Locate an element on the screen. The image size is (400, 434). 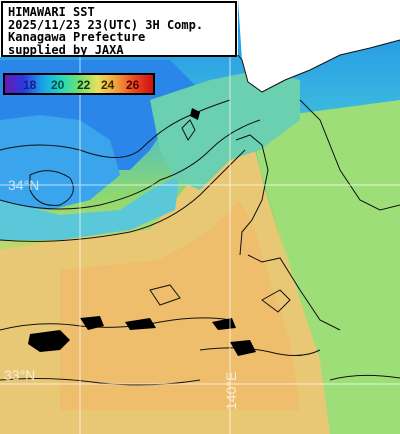
lat-label-1: 34°N is located at coordinates (23, 185).